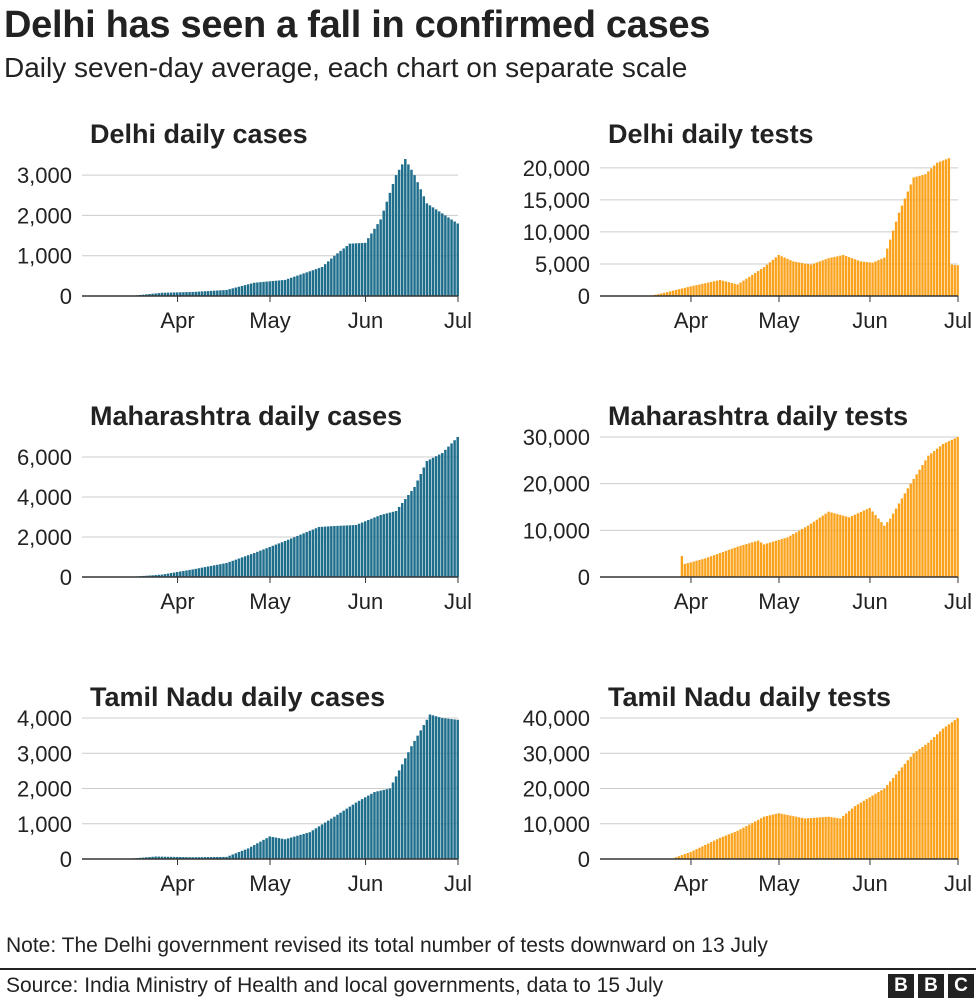  I want to click on y-tick-label: 0, so click(66, 296).